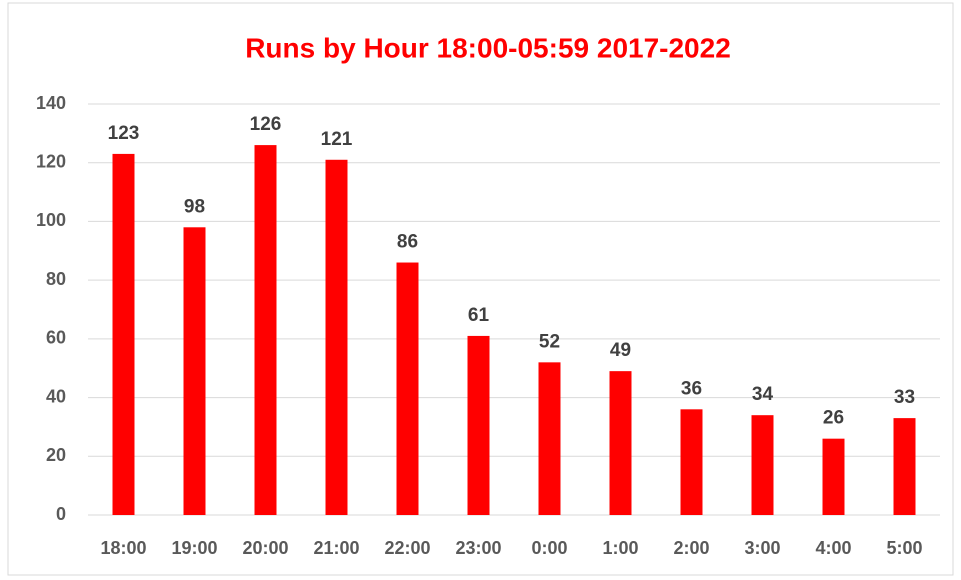 The width and height of the screenshot is (961, 580). Describe the element at coordinates (265, 548) in the screenshot. I see `x-tick-label: 20:00` at that location.